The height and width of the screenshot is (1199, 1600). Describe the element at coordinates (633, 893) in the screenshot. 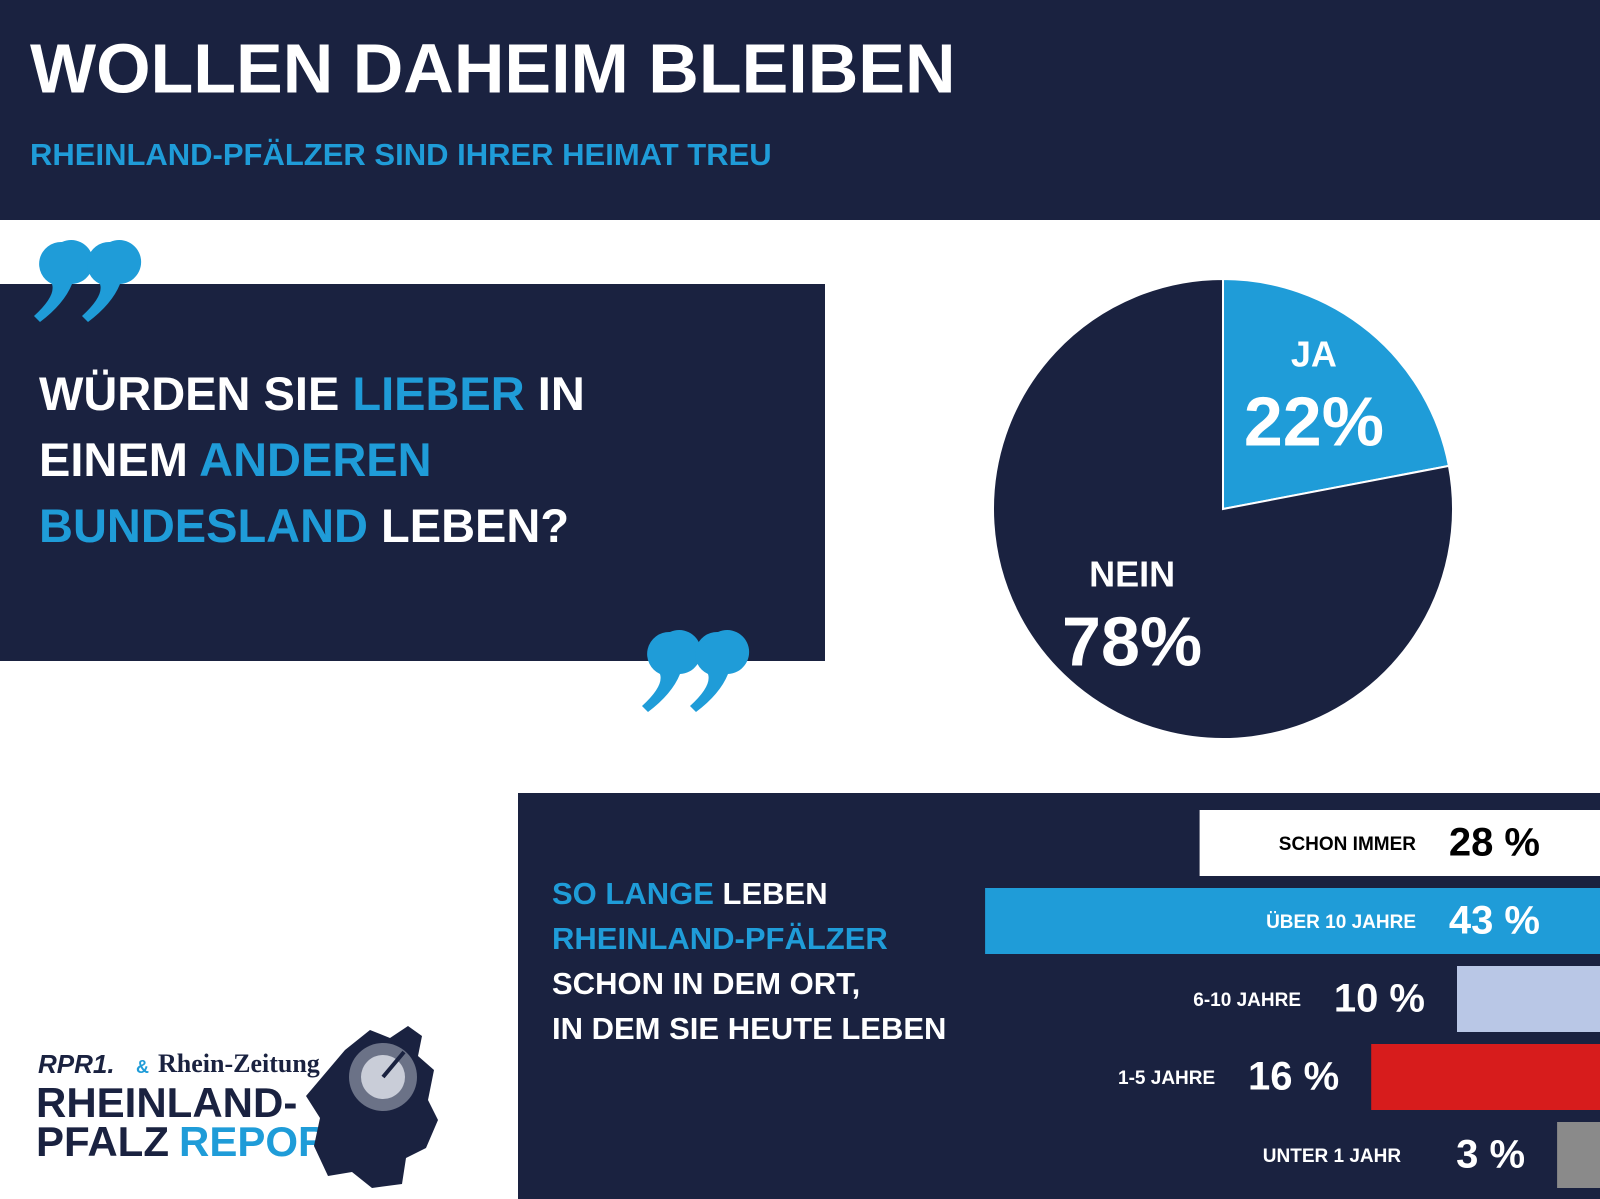

I see `text-segment: SO LANGE` at that location.